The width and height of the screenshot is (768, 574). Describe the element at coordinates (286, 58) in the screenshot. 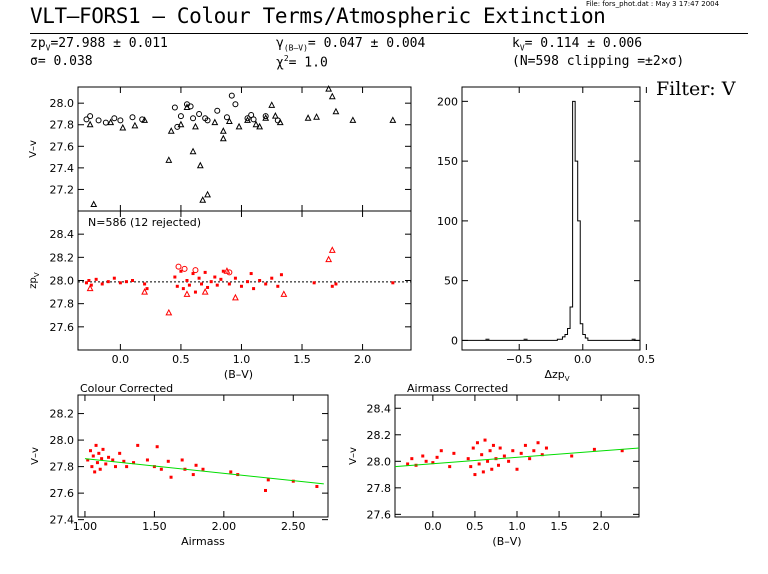

I see `chi-sup: 2` at that location.